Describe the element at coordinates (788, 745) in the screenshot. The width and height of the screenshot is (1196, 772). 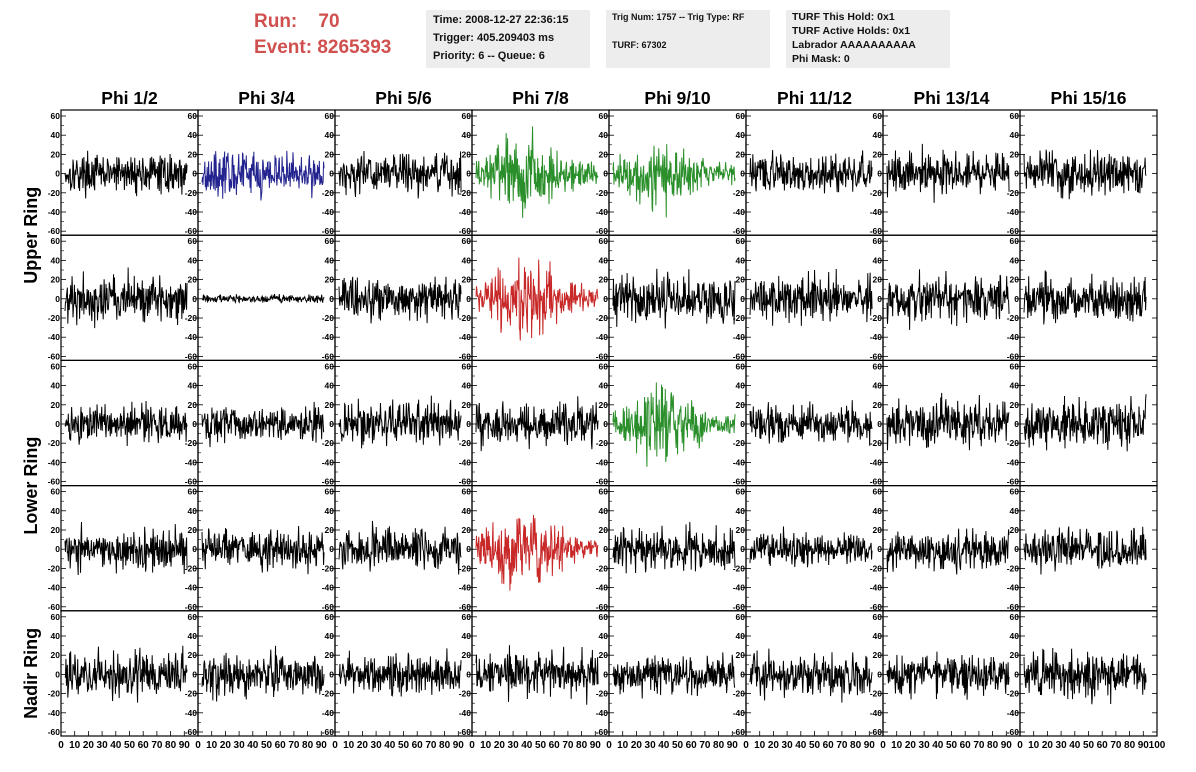
I see `x-tick-label: 30` at that location.